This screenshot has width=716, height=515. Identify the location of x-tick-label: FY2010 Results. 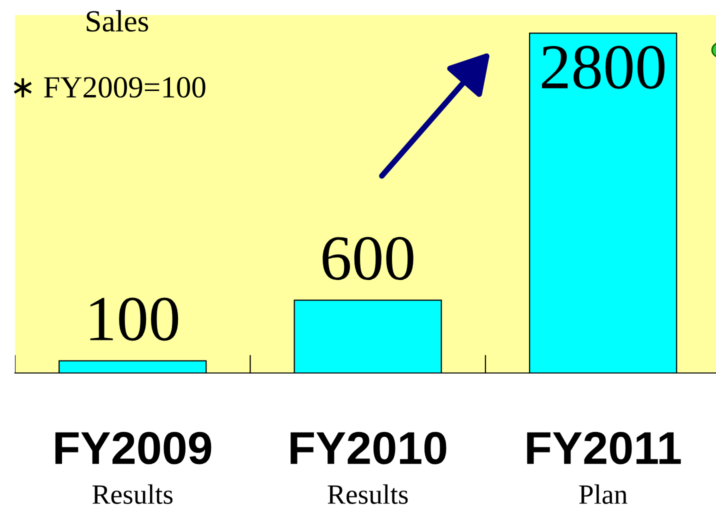
(368, 468).